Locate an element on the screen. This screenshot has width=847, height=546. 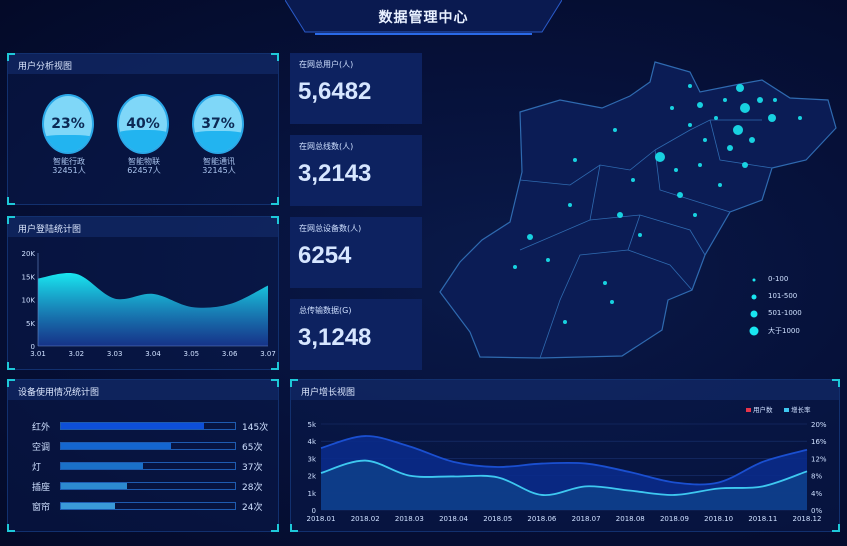
header-frame is located at coordinates (423, 17).